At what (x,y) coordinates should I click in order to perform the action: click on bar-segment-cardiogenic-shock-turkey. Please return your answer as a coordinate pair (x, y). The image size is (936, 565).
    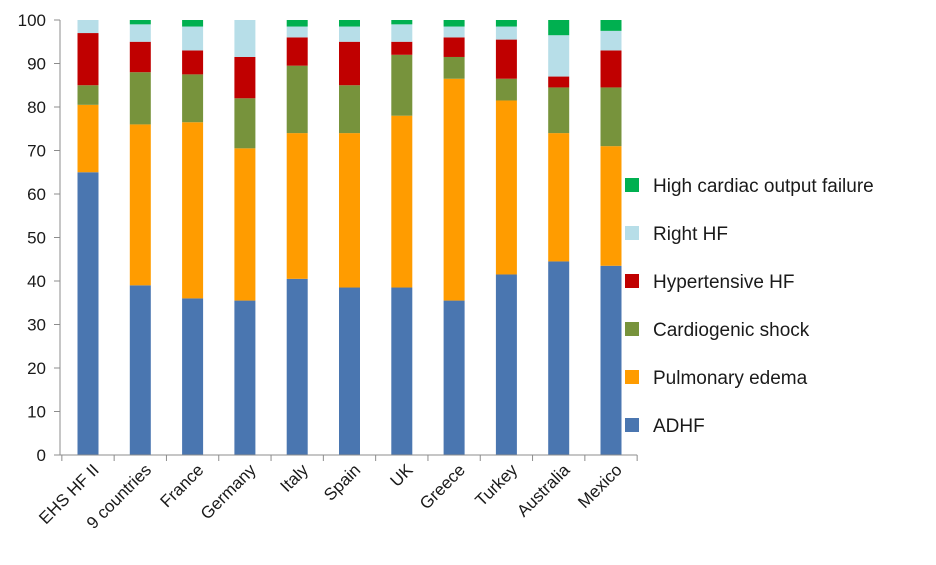
    Looking at the image, I should click on (506, 89).